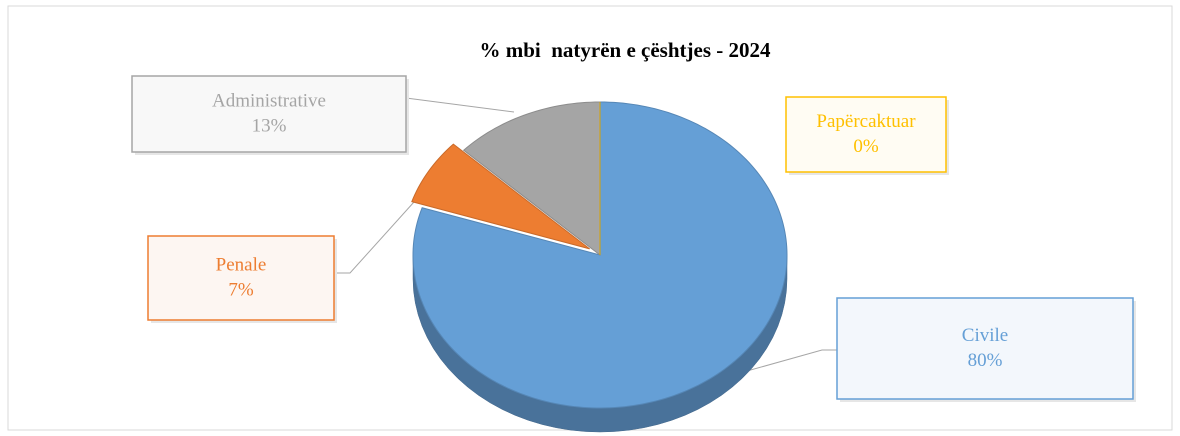 The height and width of the screenshot is (436, 1180). I want to click on data-label-value: 80%, so click(985, 360).